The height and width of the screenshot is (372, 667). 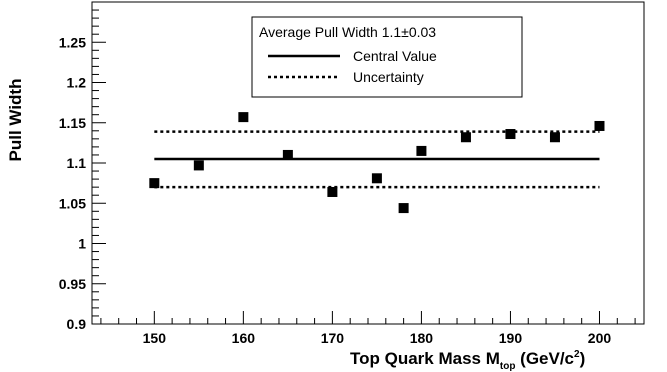 What do you see at coordinates (82, 244) in the screenshot?
I see `y-tick-label: 1` at bounding box center [82, 244].